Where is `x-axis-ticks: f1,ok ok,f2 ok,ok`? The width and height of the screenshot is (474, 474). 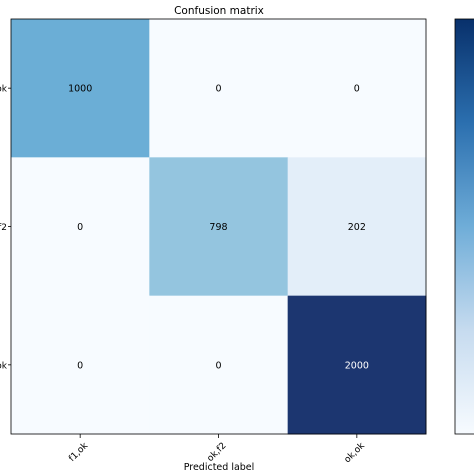 x-axis-ticks: f1,ok ok,f2 ok,ok is located at coordinates (217, 449).